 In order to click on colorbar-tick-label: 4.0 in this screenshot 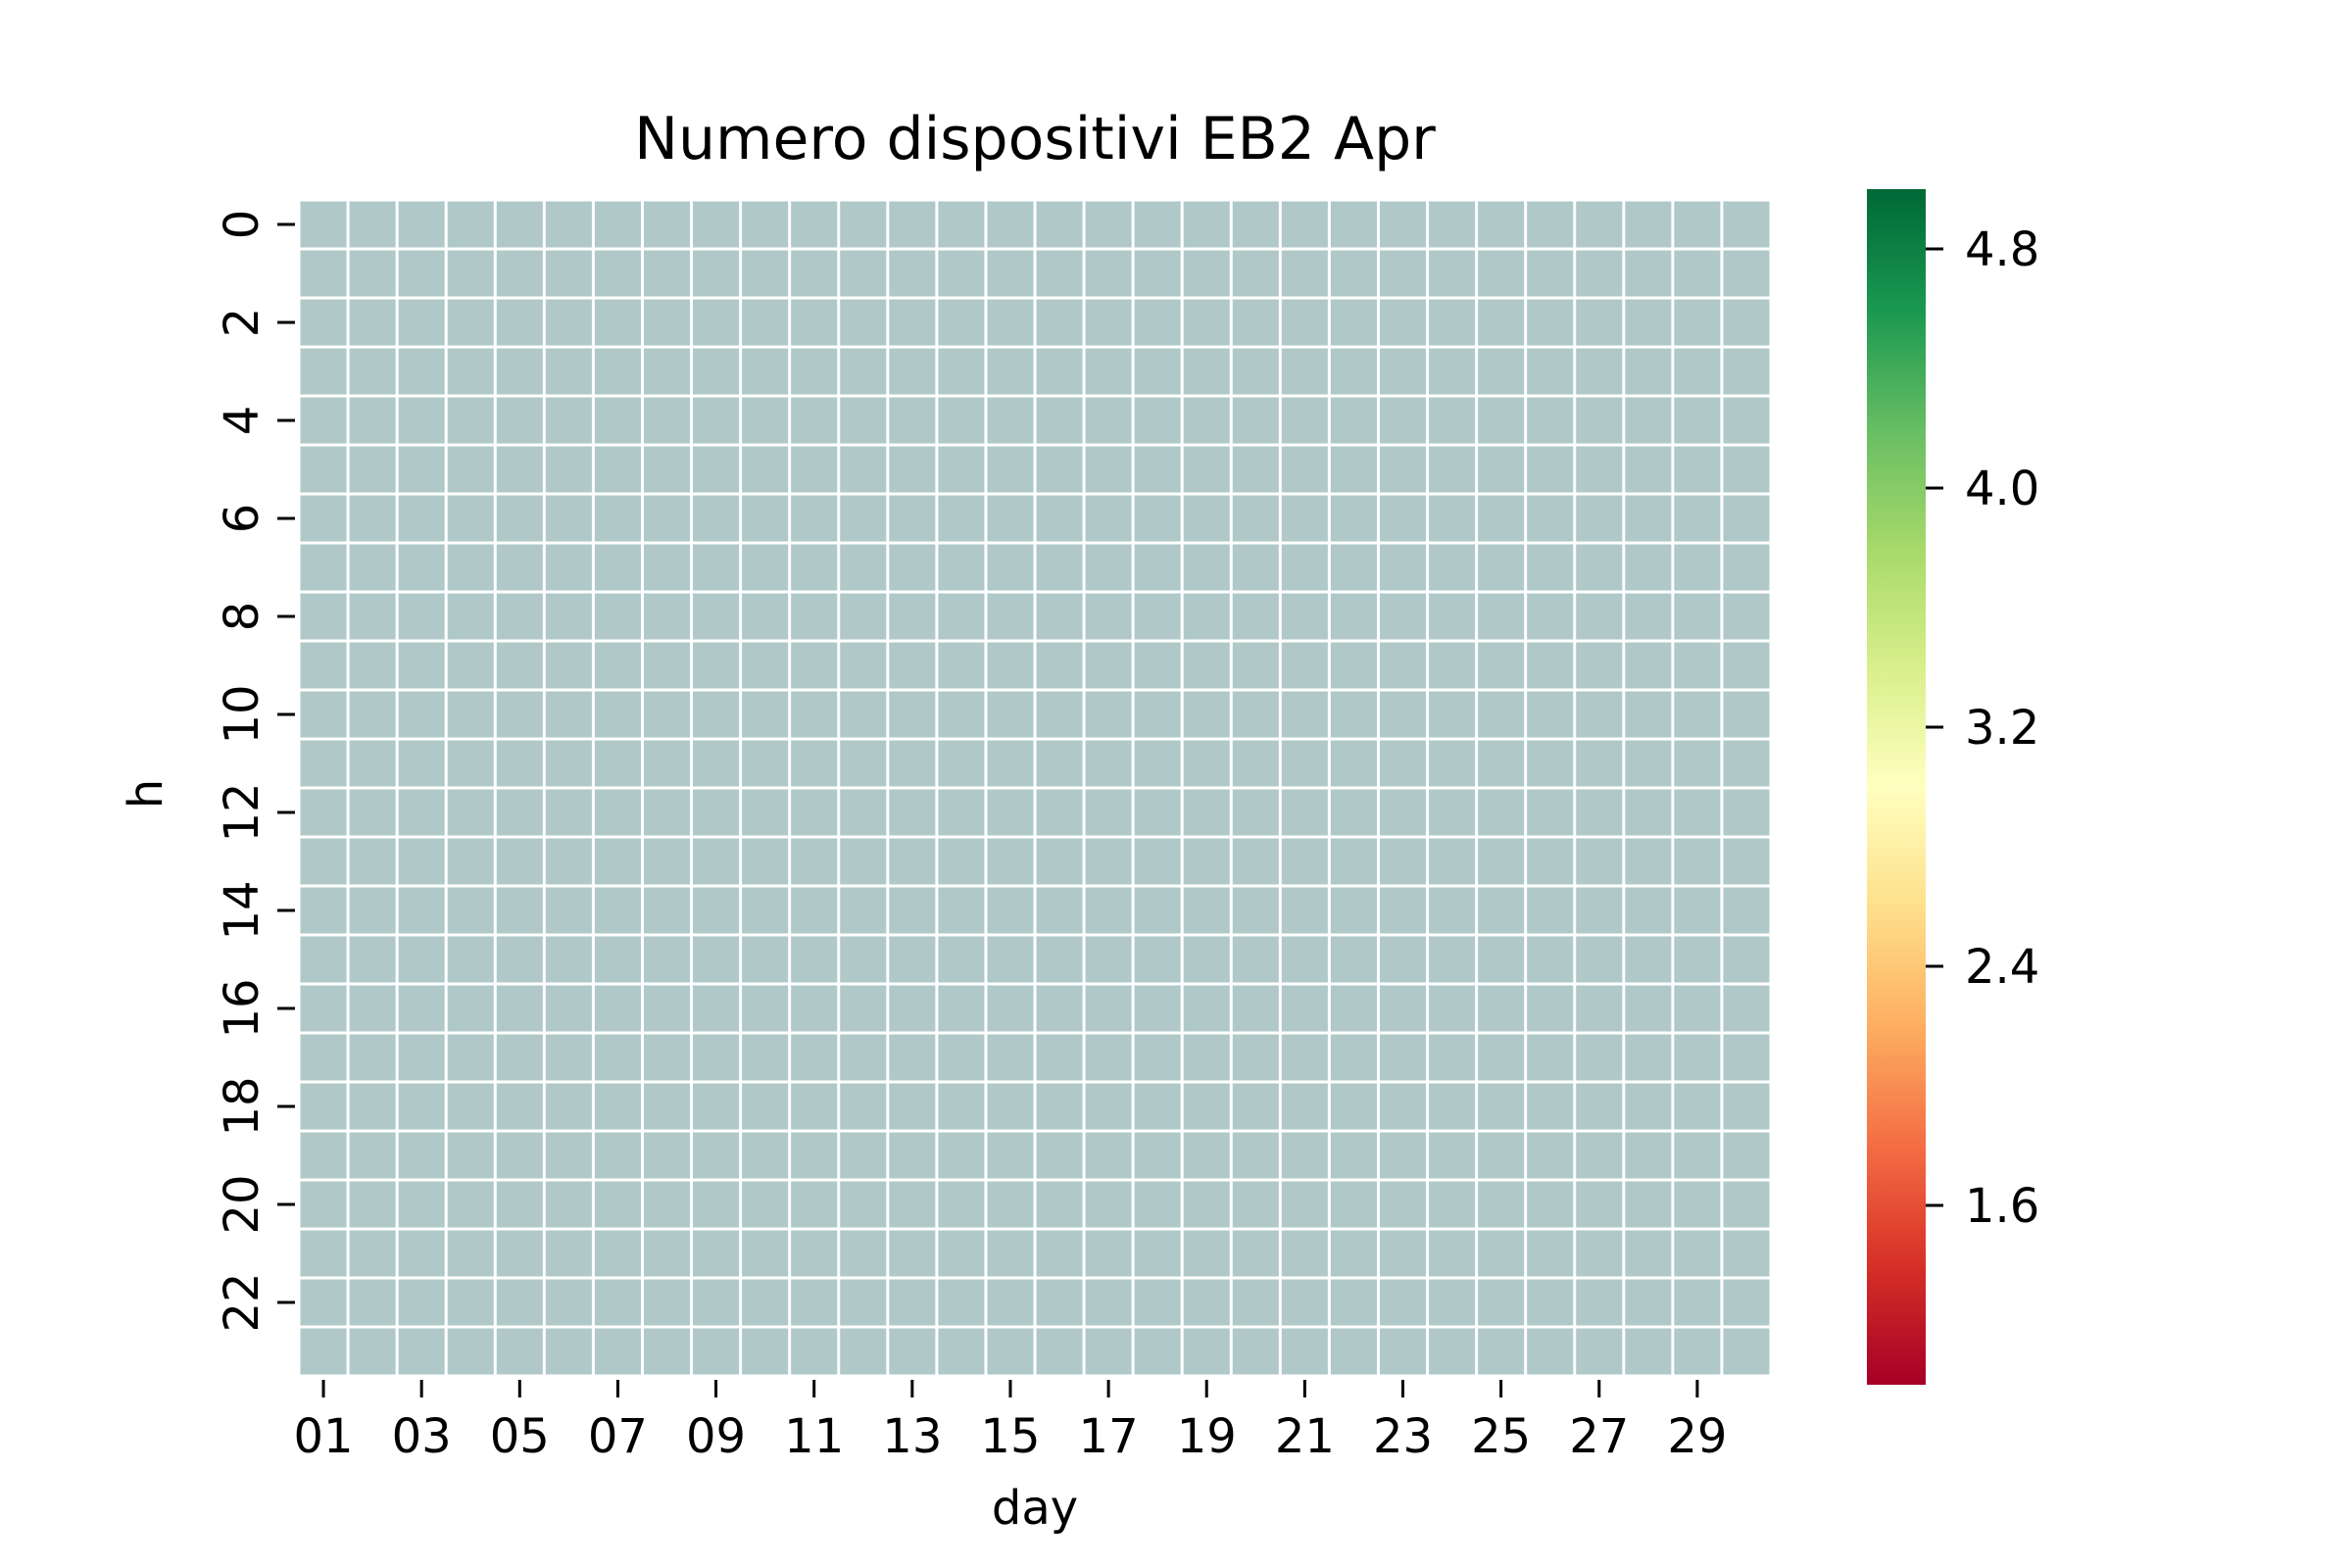, I will do `click(2002, 489)`.